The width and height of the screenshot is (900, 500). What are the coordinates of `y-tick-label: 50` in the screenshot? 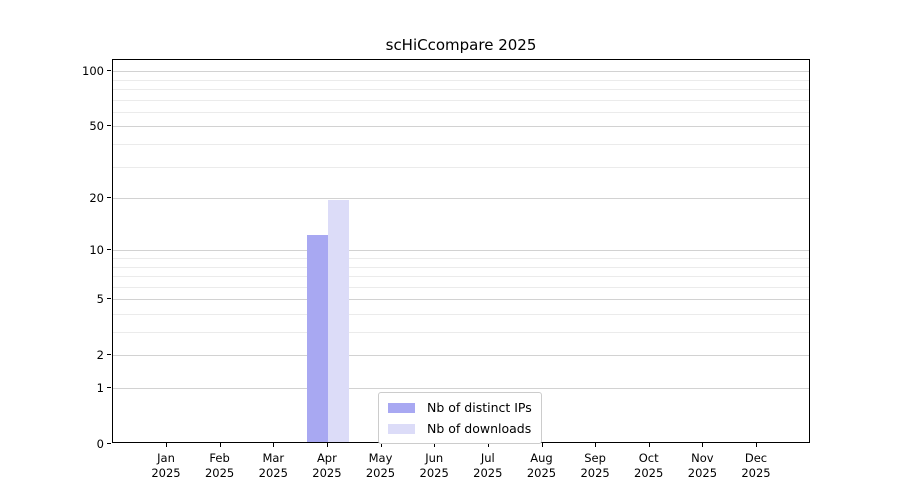 It's located at (96, 125).